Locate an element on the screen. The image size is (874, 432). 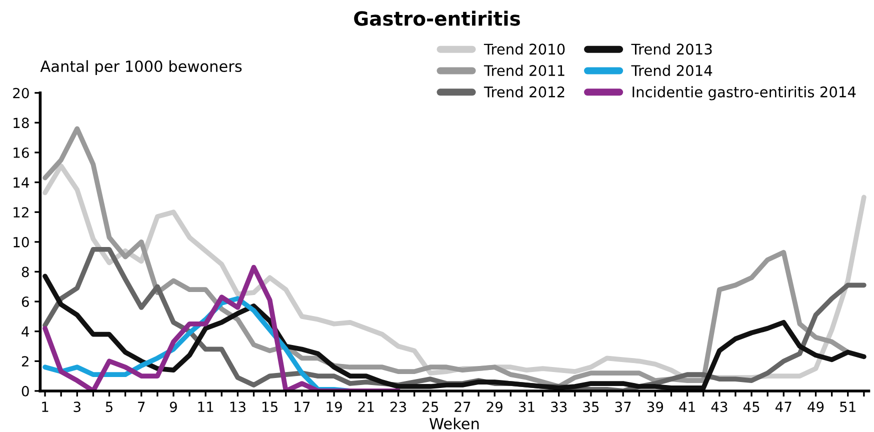
x-tick-label: 15 is located at coordinates (270, 407).